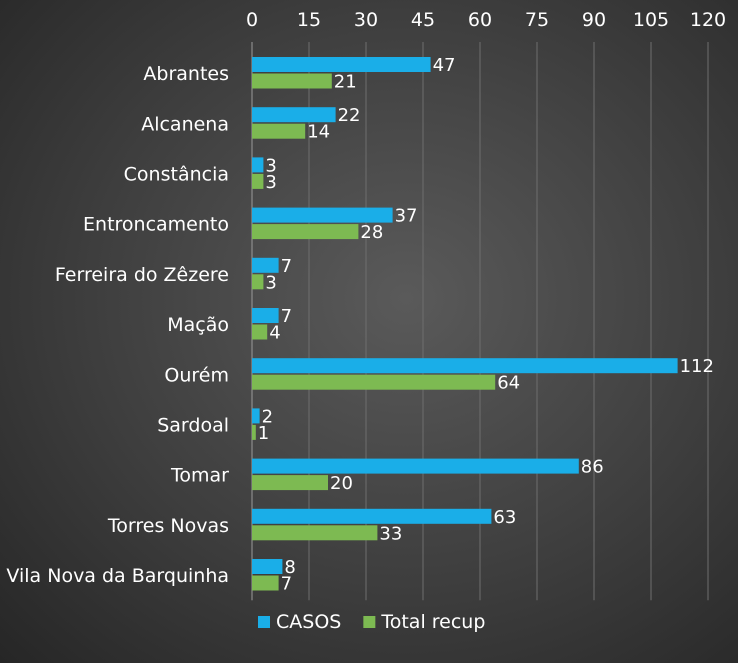 The height and width of the screenshot is (663, 738). Describe the element at coordinates (480, 20) in the screenshot. I see `x-tick-label-60: 60` at that location.